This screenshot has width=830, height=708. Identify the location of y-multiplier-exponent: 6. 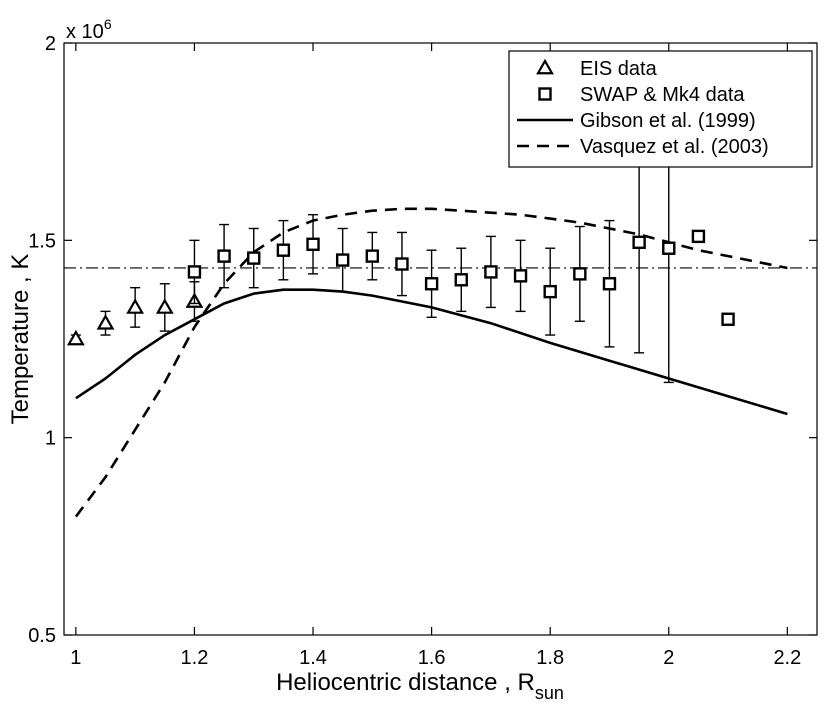
(108, 24).